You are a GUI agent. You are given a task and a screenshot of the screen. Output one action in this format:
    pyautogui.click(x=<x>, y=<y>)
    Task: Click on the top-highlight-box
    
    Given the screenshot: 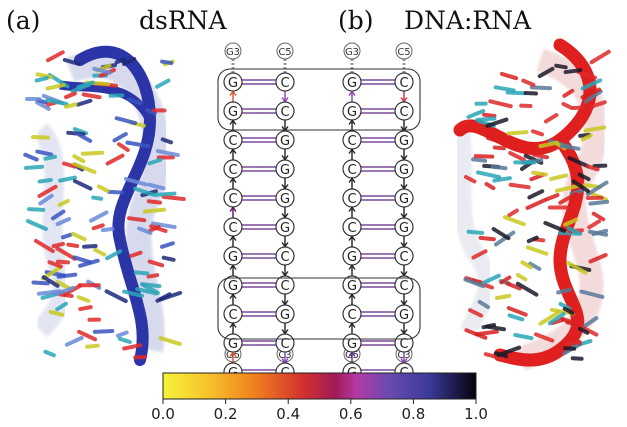 What is the action you would take?
    pyautogui.click(x=319, y=99)
    